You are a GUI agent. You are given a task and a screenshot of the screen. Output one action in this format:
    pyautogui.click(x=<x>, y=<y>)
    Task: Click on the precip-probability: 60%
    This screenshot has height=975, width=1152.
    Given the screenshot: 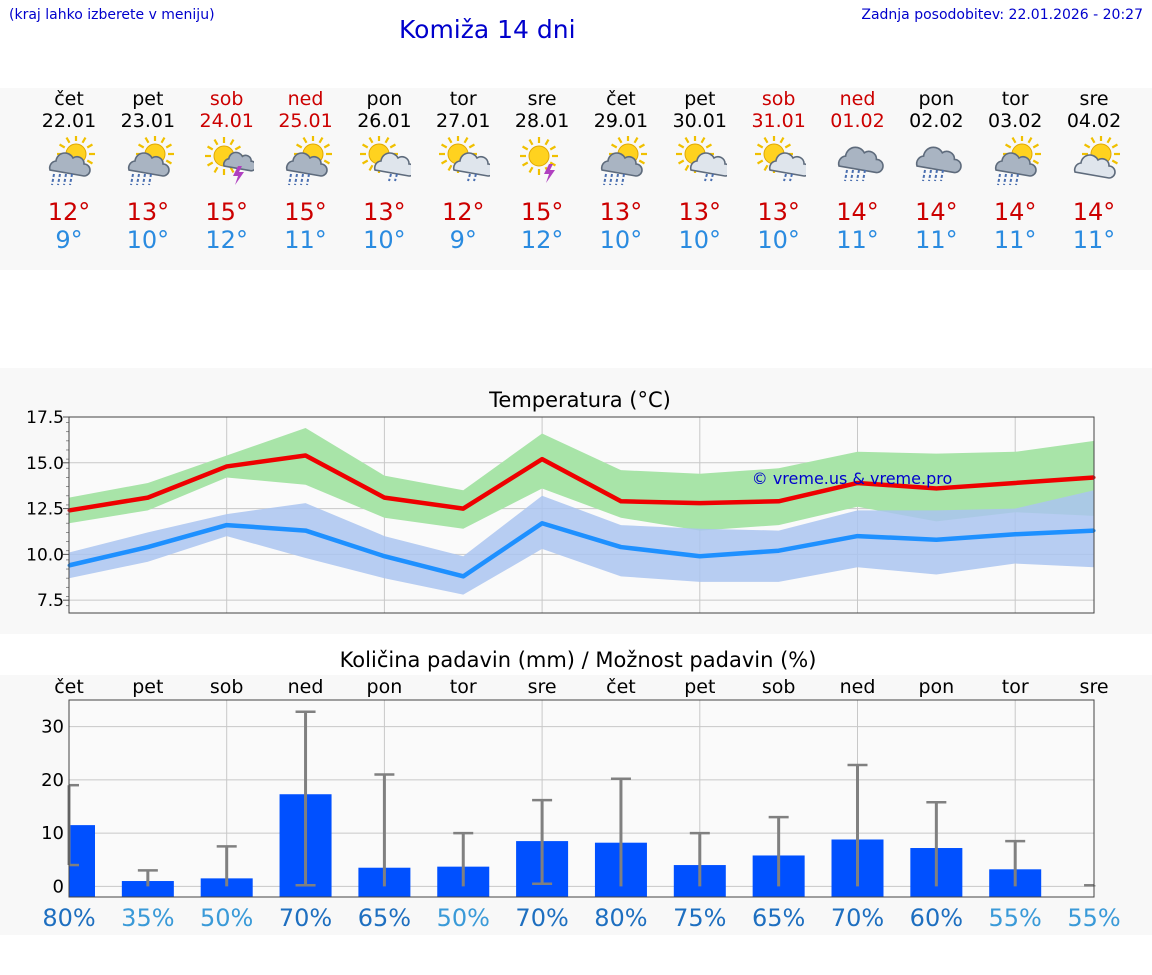 What is the action you would take?
    pyautogui.click(x=936, y=918)
    